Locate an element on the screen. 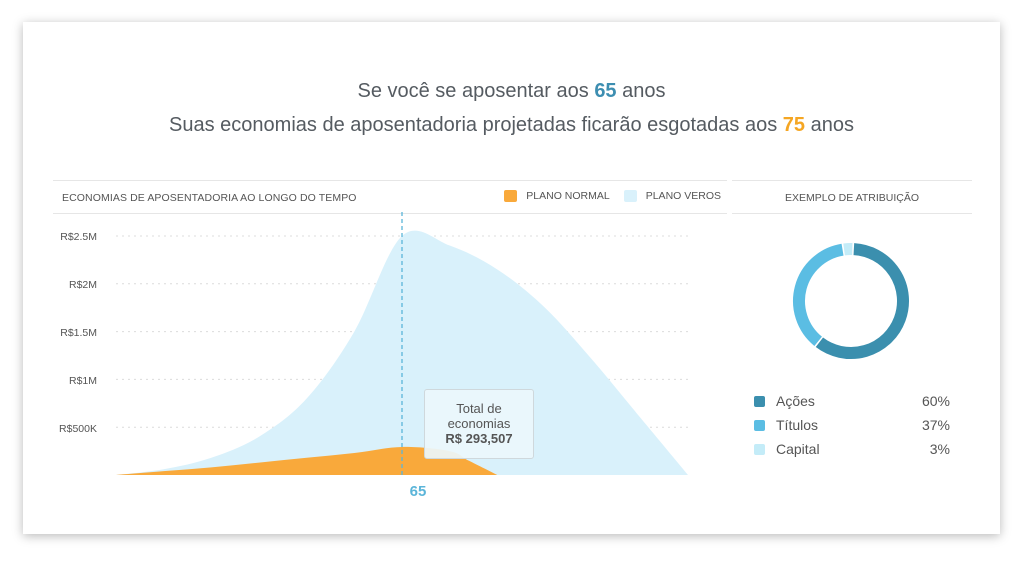 The width and height of the screenshot is (1024, 561). allocation-pct: 3% is located at coordinates (939, 449).